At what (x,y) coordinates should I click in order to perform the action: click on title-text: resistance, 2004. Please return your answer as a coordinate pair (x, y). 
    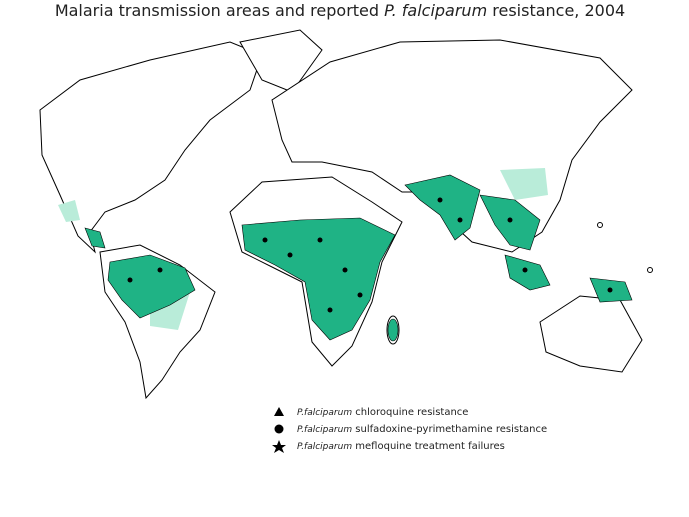
    Looking at the image, I should click on (558, 10).